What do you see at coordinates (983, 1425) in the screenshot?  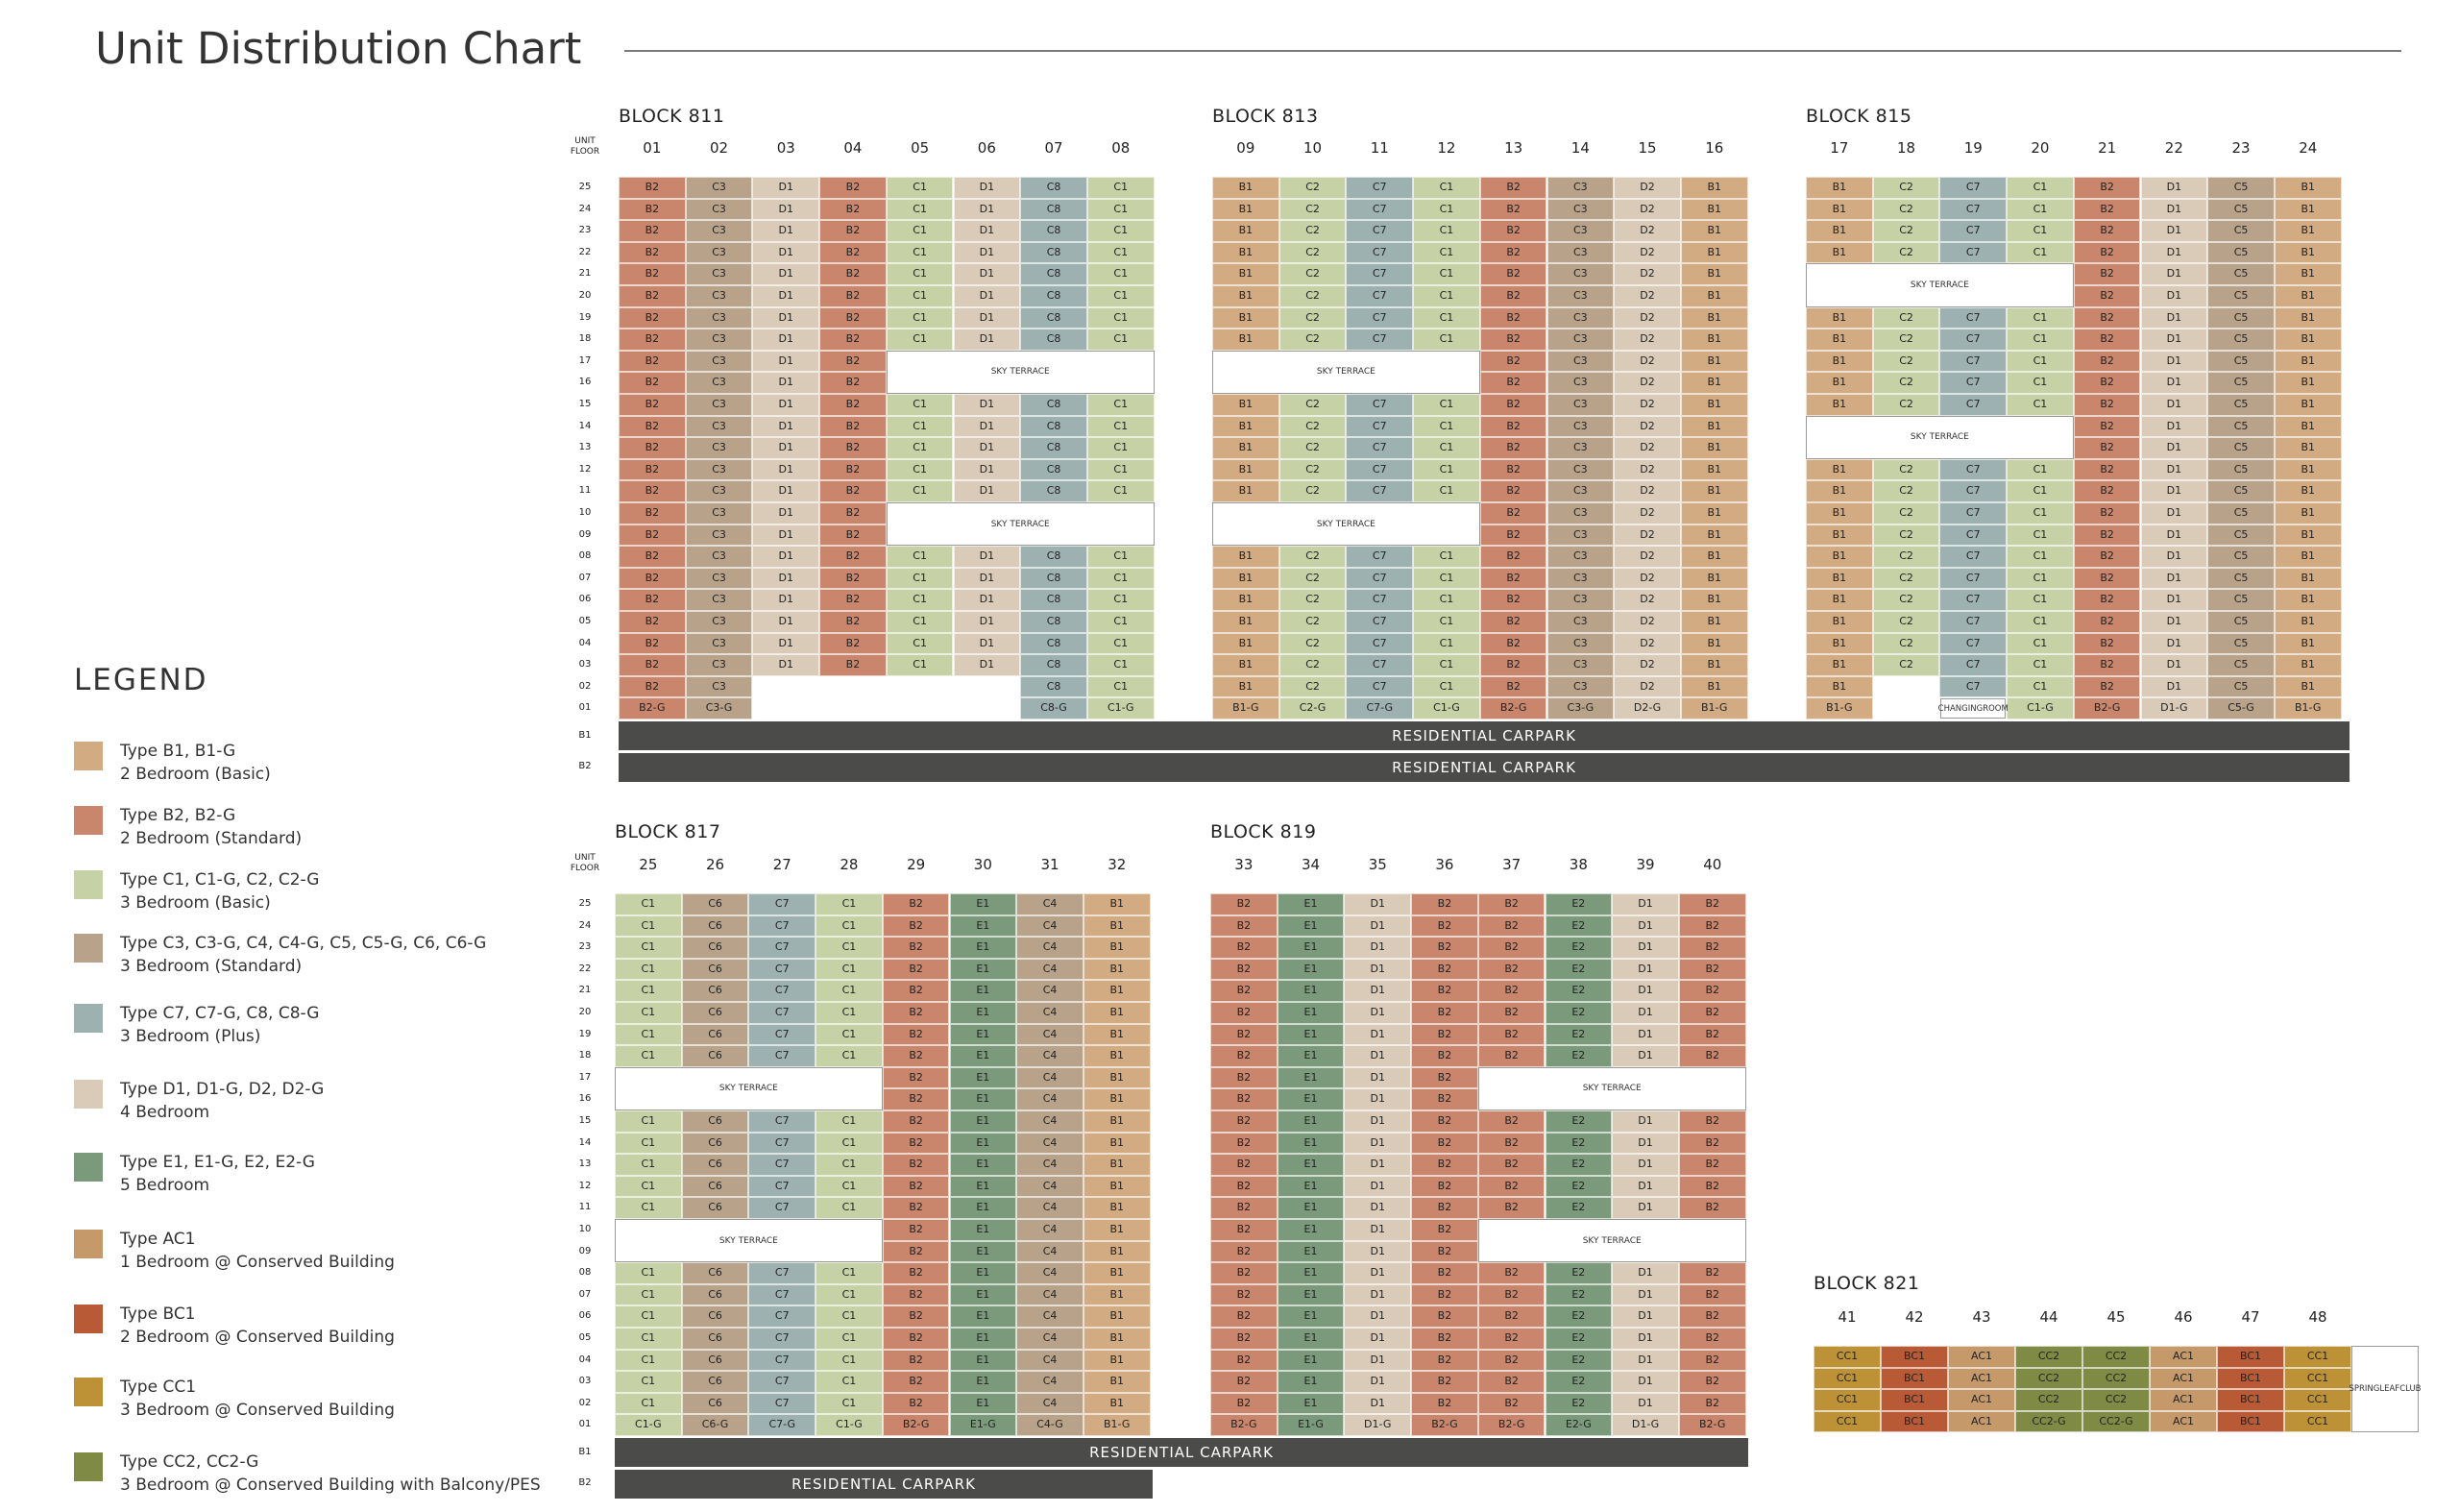 I see `unit-cell: E1-G` at bounding box center [983, 1425].